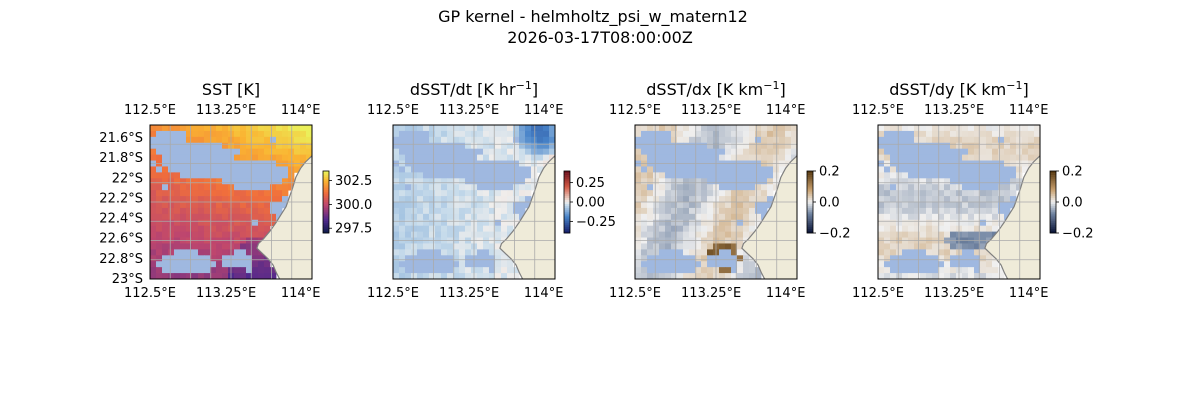 The width and height of the screenshot is (1200, 400). Describe the element at coordinates (1012, 217) in the screenshot. I see `land-mass` at that location.